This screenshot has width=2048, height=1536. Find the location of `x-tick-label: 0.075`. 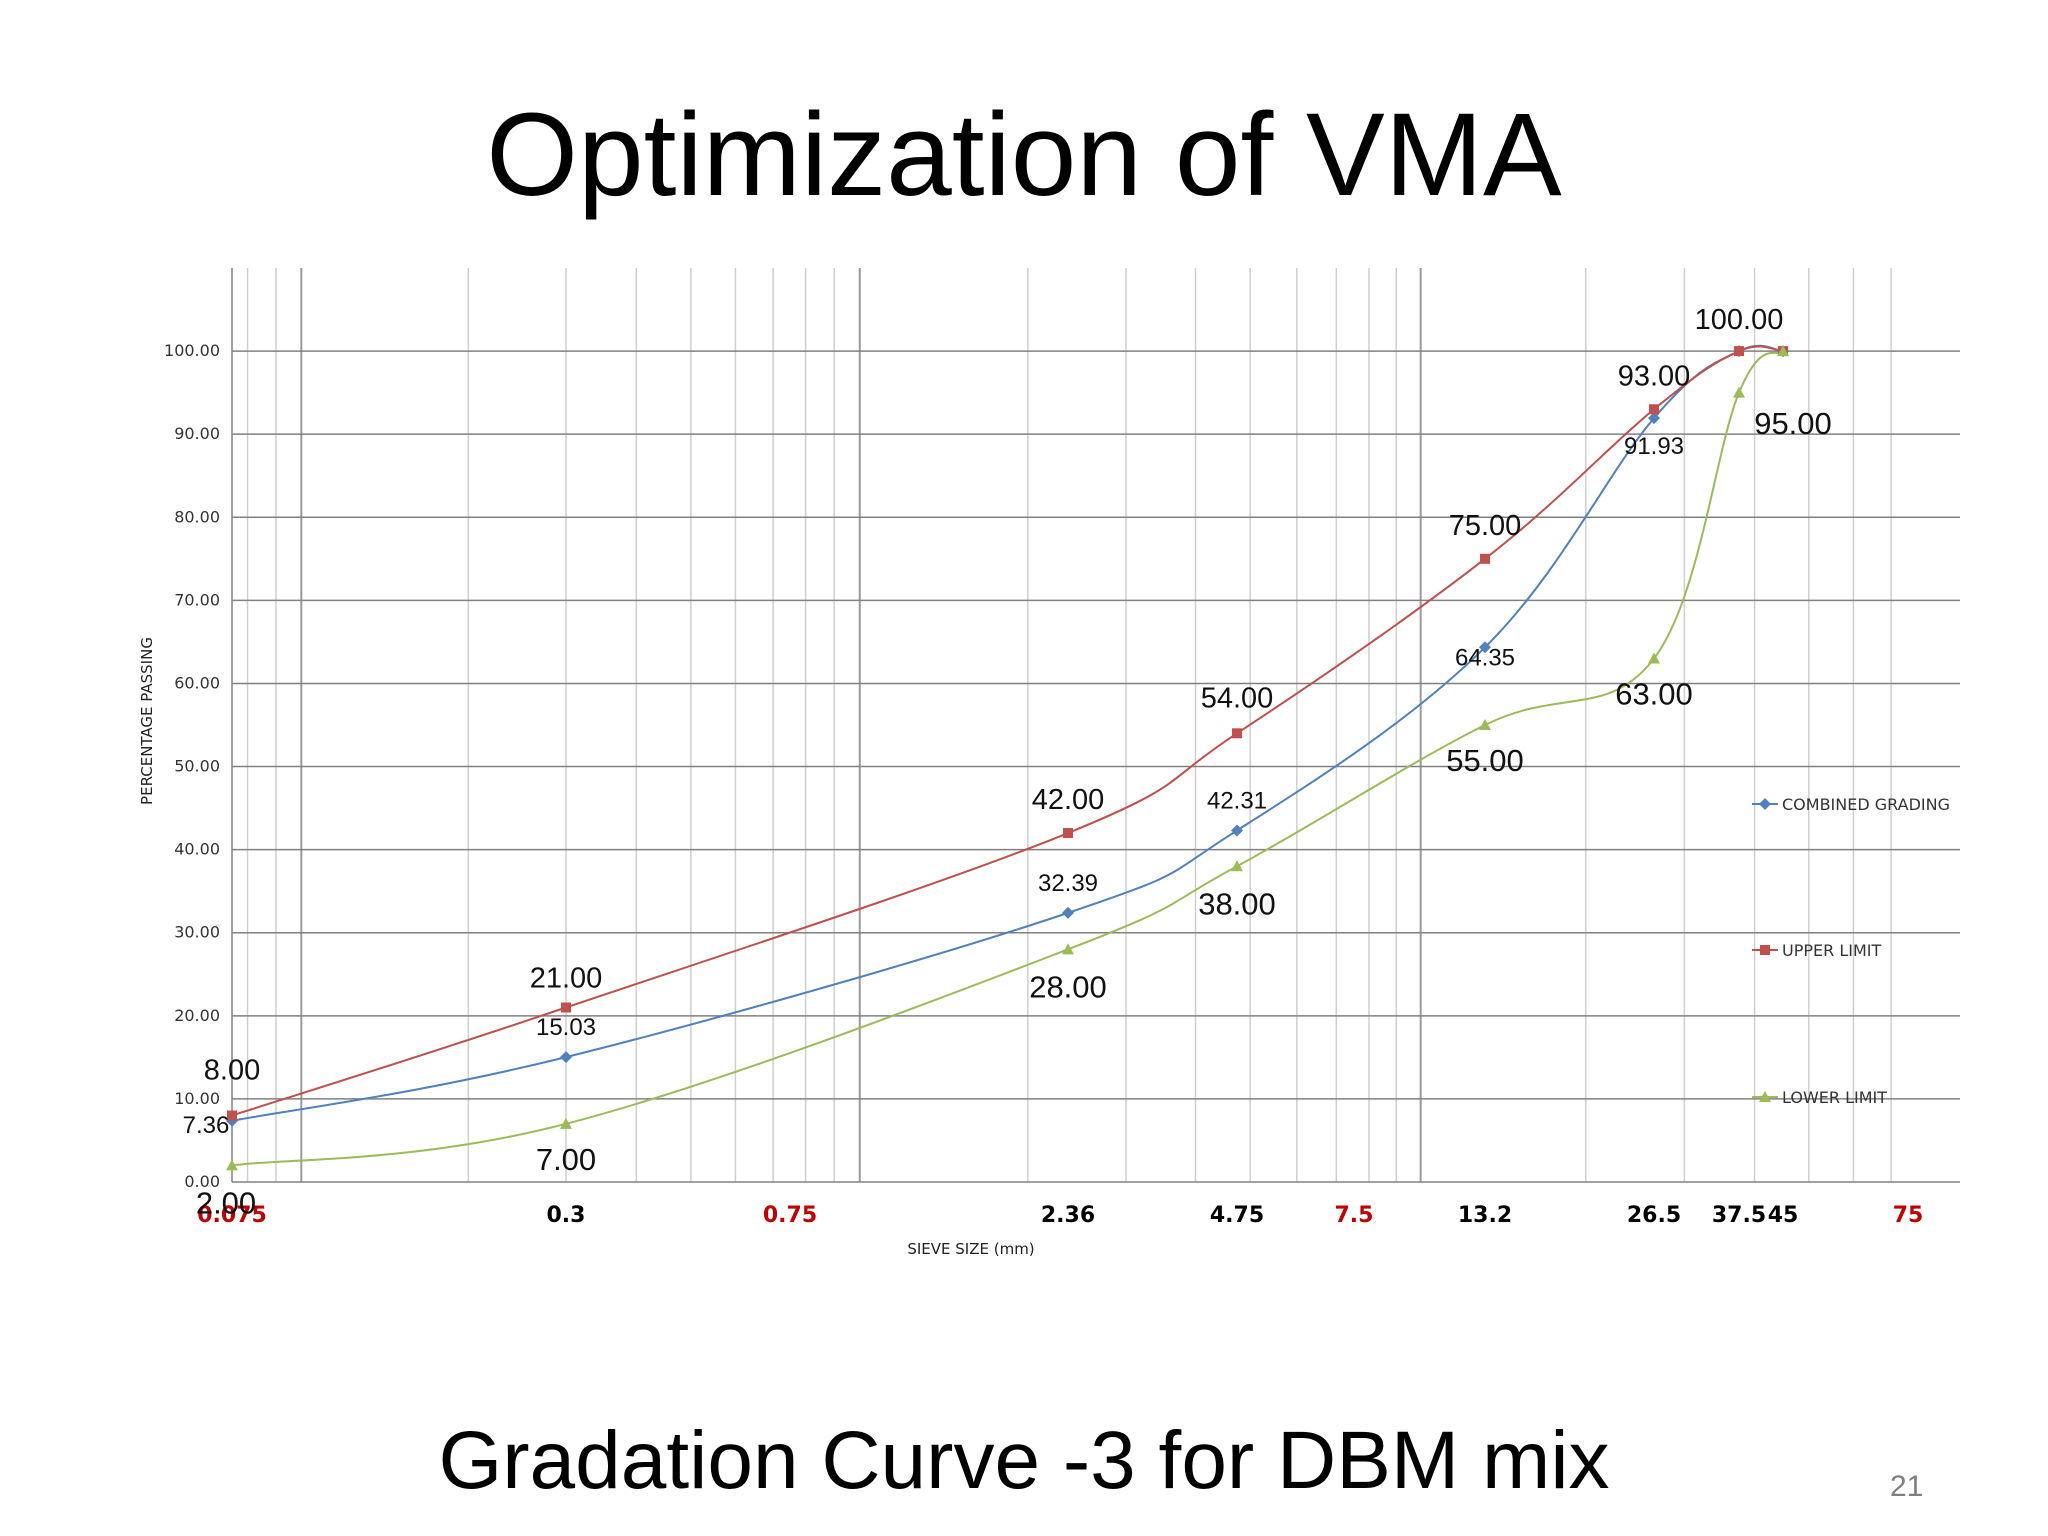

x-tick-label: 0.075 is located at coordinates (232, 1215).